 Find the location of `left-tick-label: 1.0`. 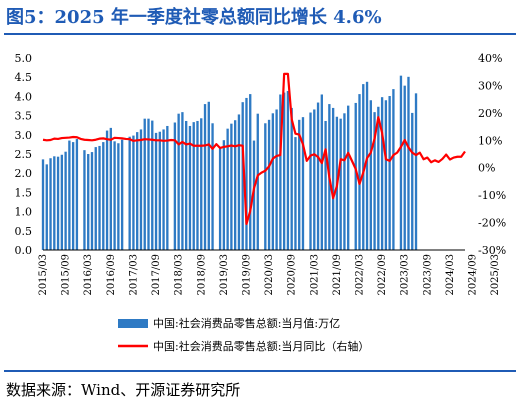

left-tick-label: 1.0 is located at coordinates (24, 212).